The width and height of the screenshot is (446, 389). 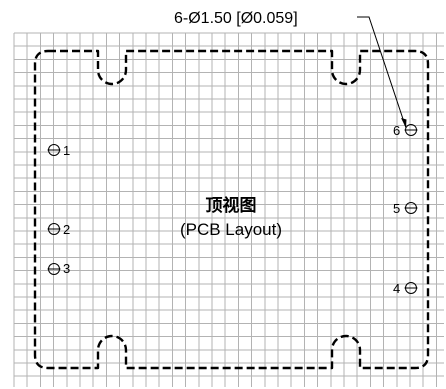 What do you see at coordinates (58, 150) in the screenshot?
I see `pin-1: 1` at bounding box center [58, 150].